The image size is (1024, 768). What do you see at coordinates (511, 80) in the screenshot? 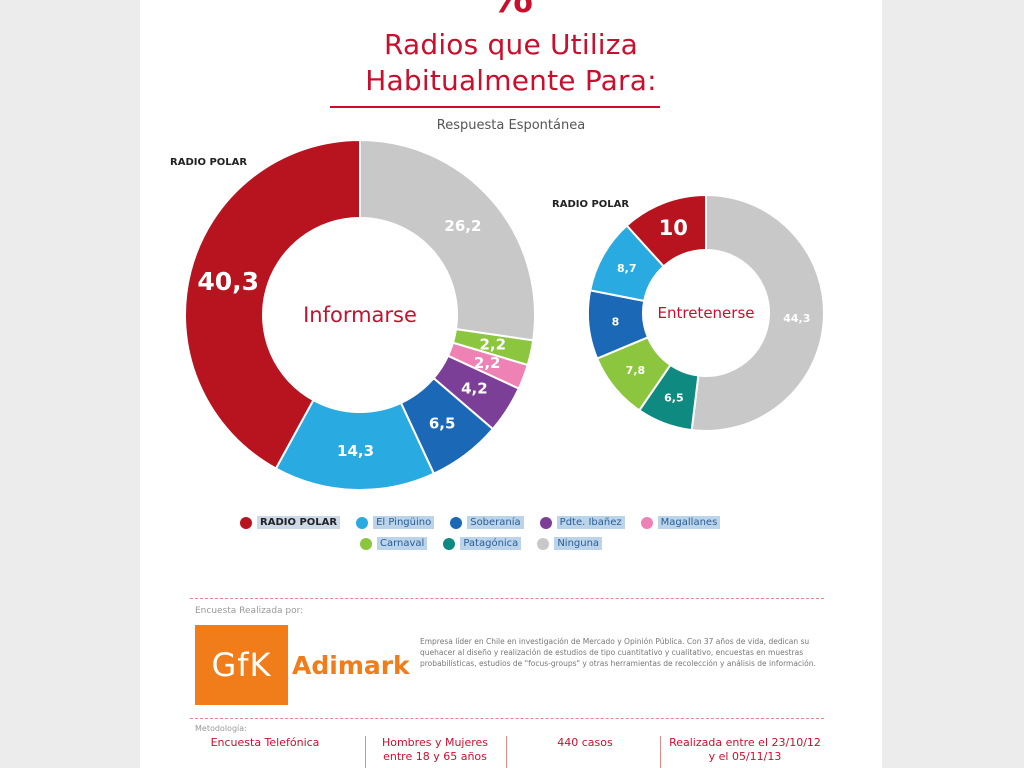
I see `title-line-2: Habitualmente Para:` at bounding box center [511, 80].